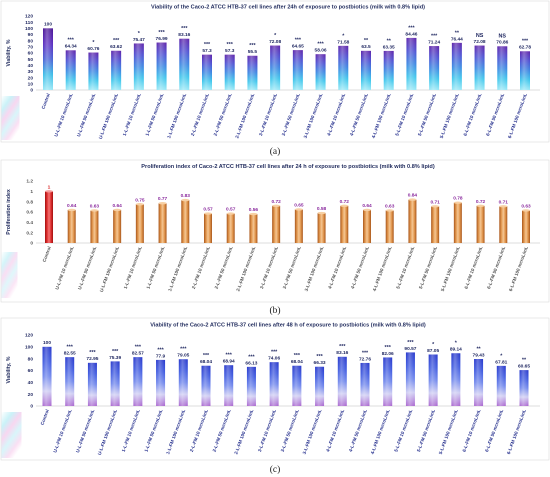 Image resolution: width=550 pixels, height=477 pixels. What do you see at coordinates (31, 395) in the screenshot?
I see `y-tick-label: 20` at bounding box center [31, 395].